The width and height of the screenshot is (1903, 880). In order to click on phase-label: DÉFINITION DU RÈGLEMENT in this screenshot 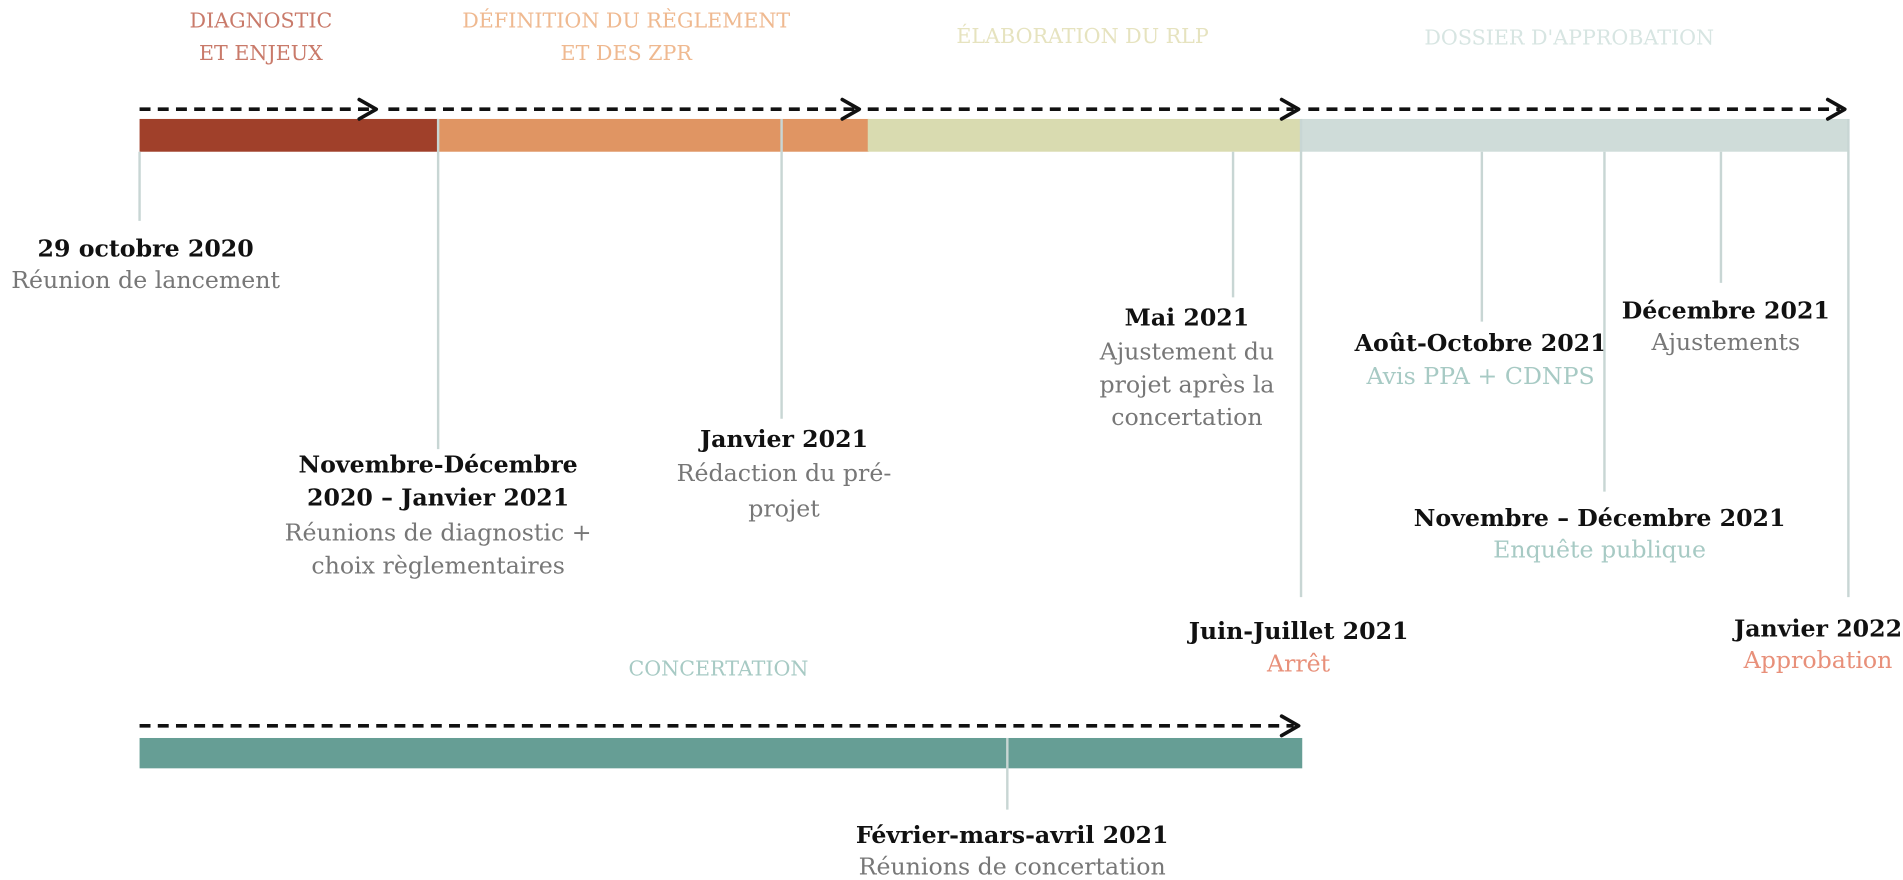, I will do `click(626, 20)`.